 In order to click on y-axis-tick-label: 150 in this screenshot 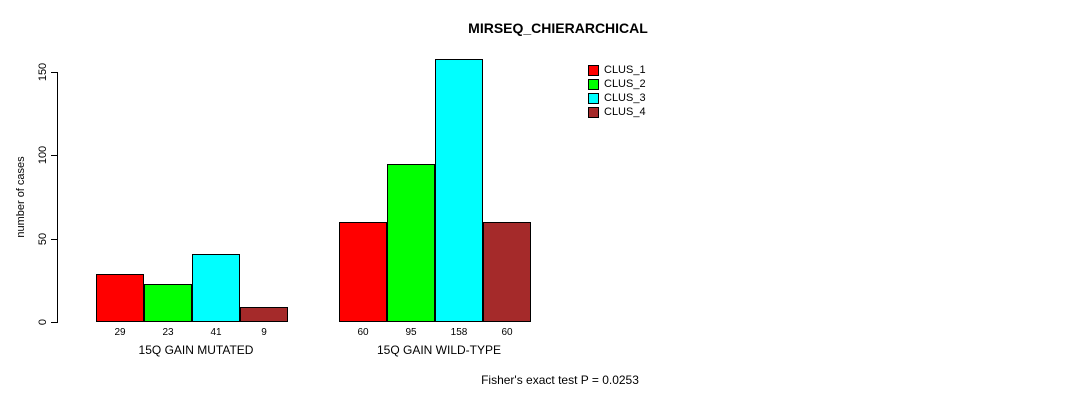, I will do `click(43, 72)`.